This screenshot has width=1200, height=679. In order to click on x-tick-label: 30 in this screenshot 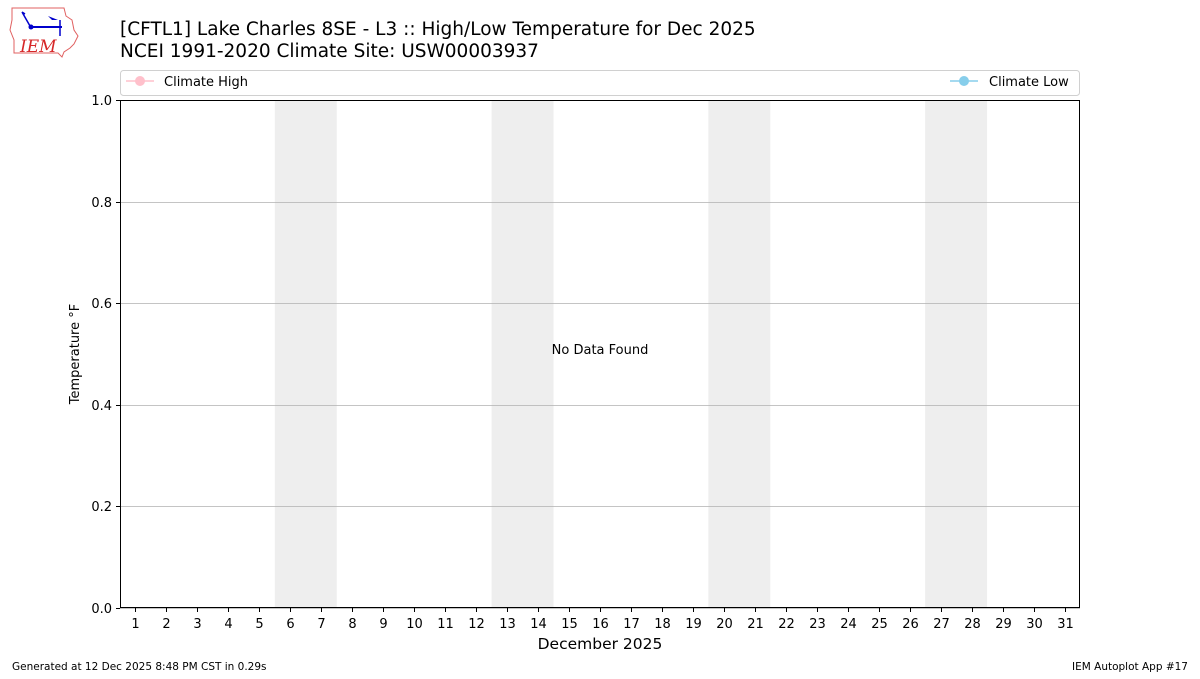, I will do `click(1034, 624)`.